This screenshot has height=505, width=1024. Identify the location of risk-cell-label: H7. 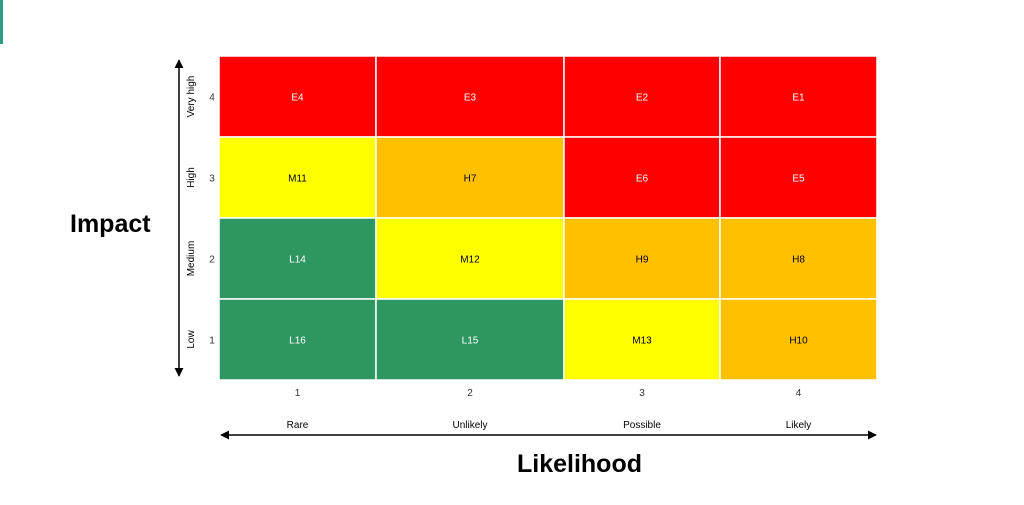
(470, 179).